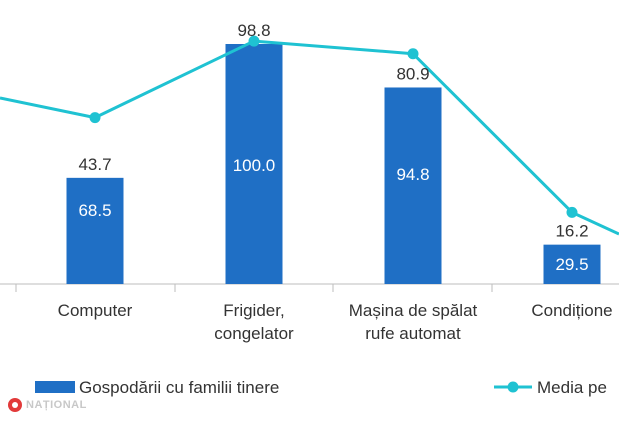  I want to click on logo-icon, so click(15, 405).